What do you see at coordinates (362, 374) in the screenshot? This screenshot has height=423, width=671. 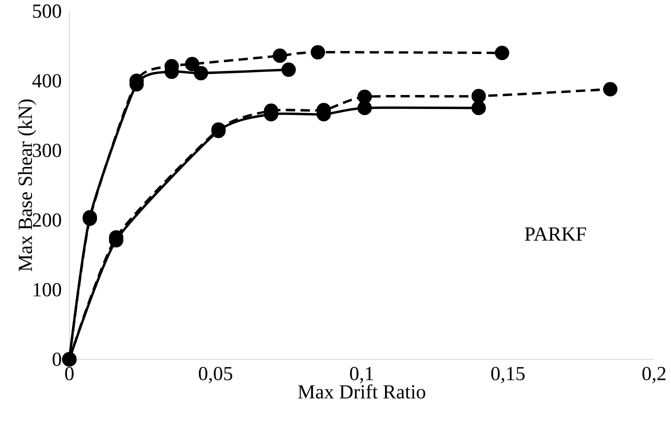 I see `x-tick-label: 0,1` at bounding box center [362, 374].